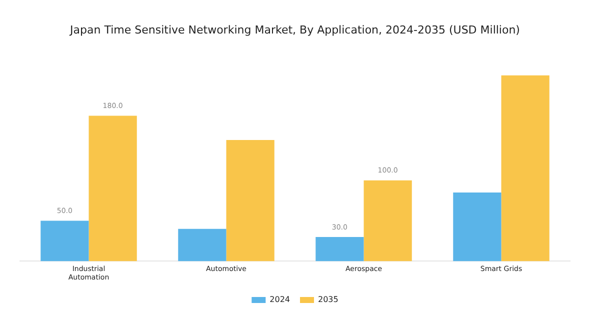  What do you see at coordinates (280, 299) in the screenshot?
I see `legend-label: 2024` at bounding box center [280, 299].